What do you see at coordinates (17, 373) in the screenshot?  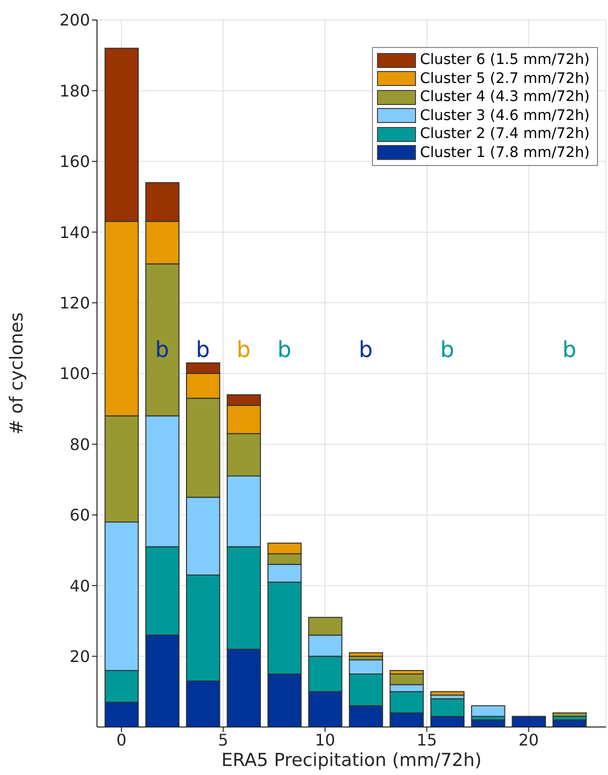 I see `y-axis-title: # of cyclones` at bounding box center [17, 373].